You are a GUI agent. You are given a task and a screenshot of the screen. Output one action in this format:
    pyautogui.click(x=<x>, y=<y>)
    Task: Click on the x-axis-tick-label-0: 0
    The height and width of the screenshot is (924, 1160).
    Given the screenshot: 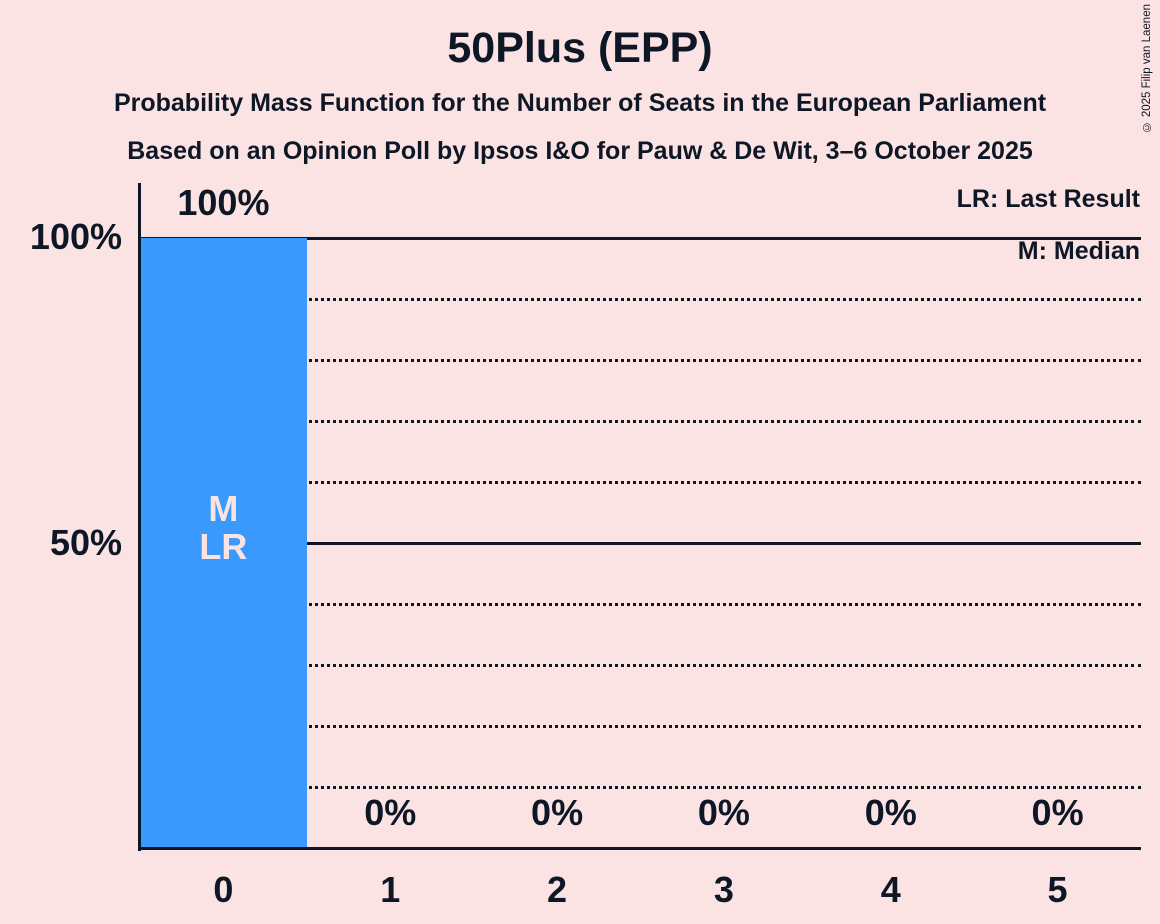 What is the action you would take?
    pyautogui.click(x=223, y=889)
    